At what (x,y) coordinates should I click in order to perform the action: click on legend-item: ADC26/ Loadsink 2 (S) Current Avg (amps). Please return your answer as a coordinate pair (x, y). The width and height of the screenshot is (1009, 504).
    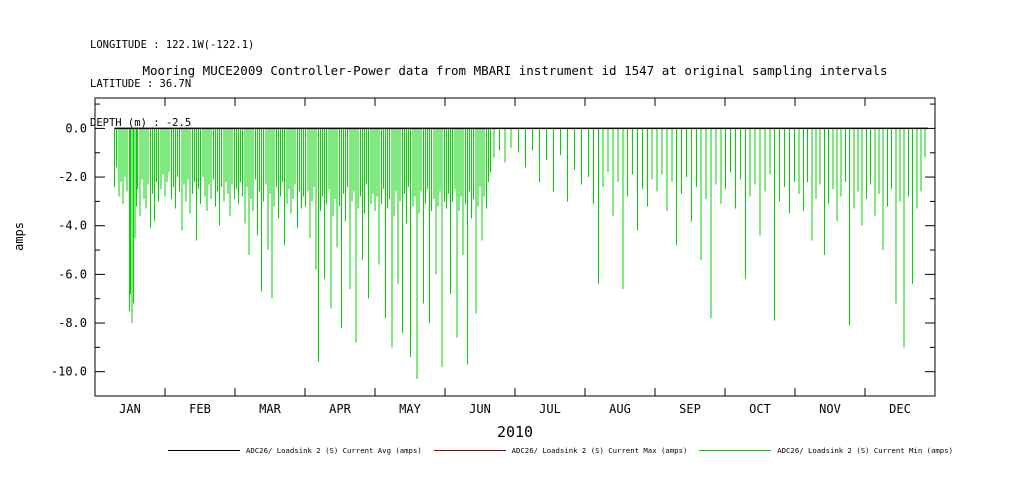
    Looking at the image, I should click on (295, 450).